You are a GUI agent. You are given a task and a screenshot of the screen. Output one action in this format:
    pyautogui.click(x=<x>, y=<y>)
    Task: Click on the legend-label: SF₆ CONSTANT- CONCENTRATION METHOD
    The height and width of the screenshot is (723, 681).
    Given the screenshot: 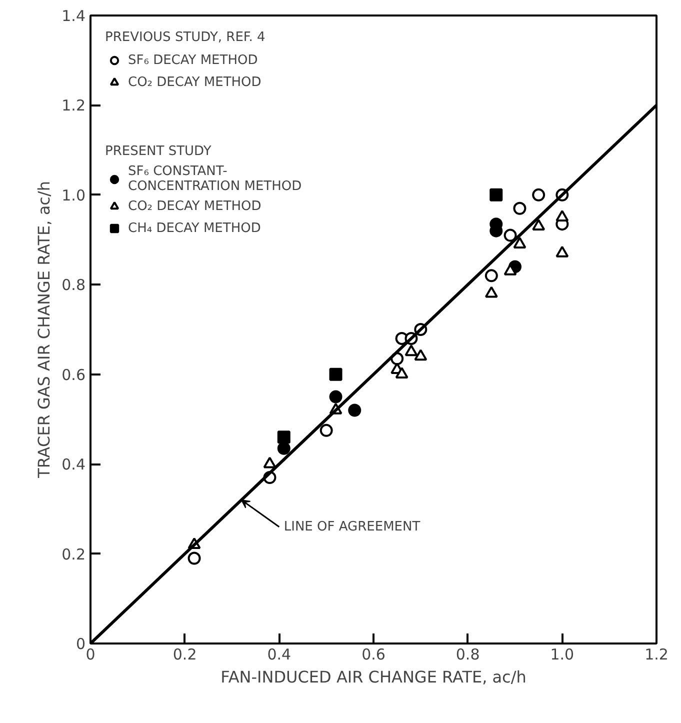 What is the action you would take?
    pyautogui.click(x=215, y=179)
    